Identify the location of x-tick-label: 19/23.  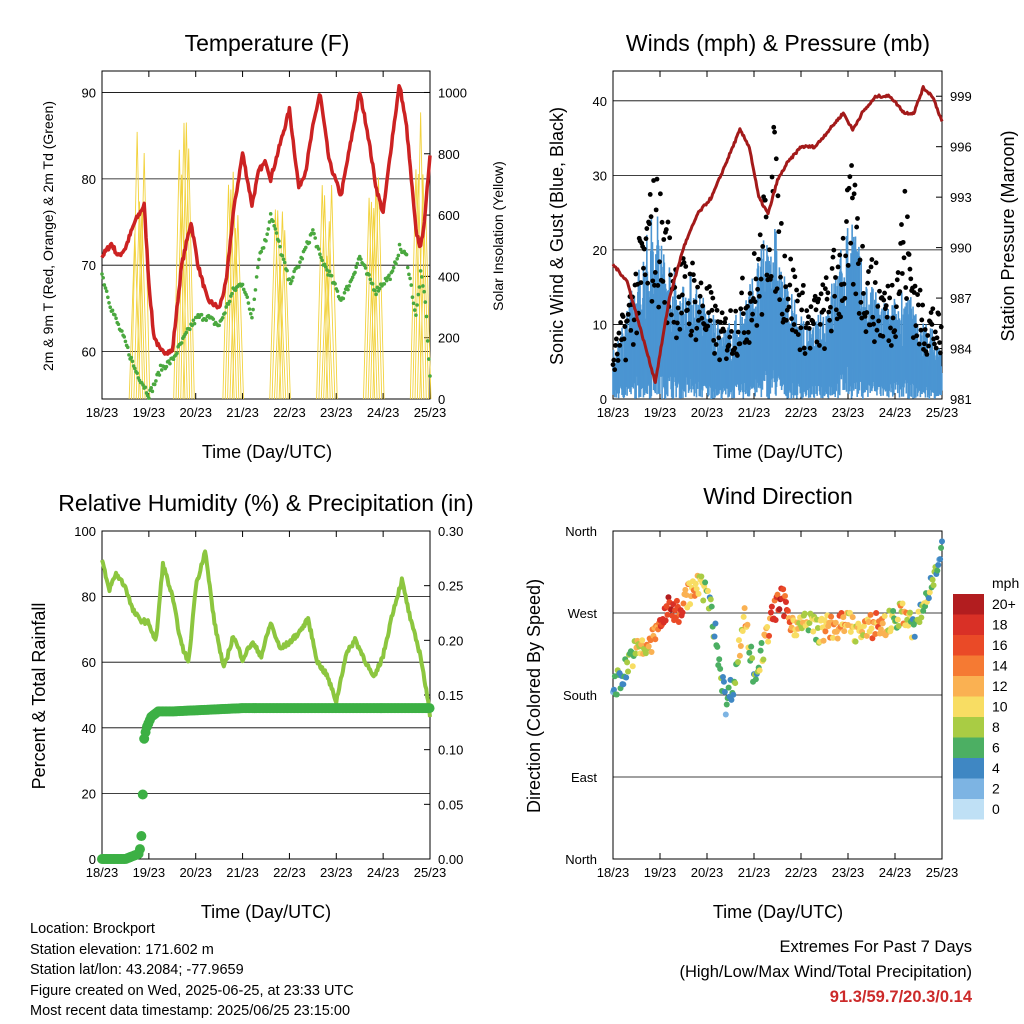
(149, 412).